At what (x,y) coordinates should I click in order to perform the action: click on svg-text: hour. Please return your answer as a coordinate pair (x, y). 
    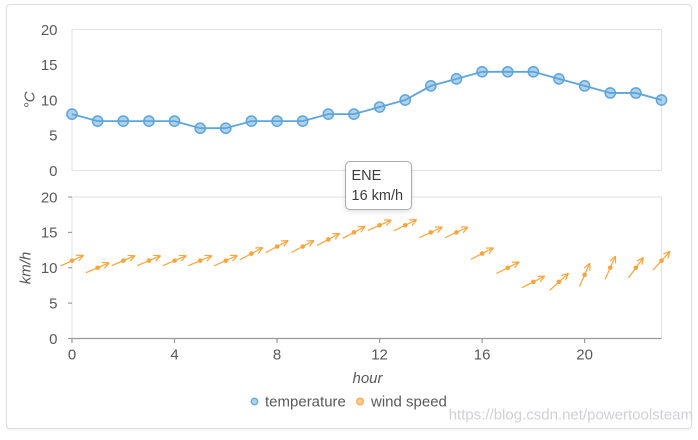
    Looking at the image, I should click on (367, 378).